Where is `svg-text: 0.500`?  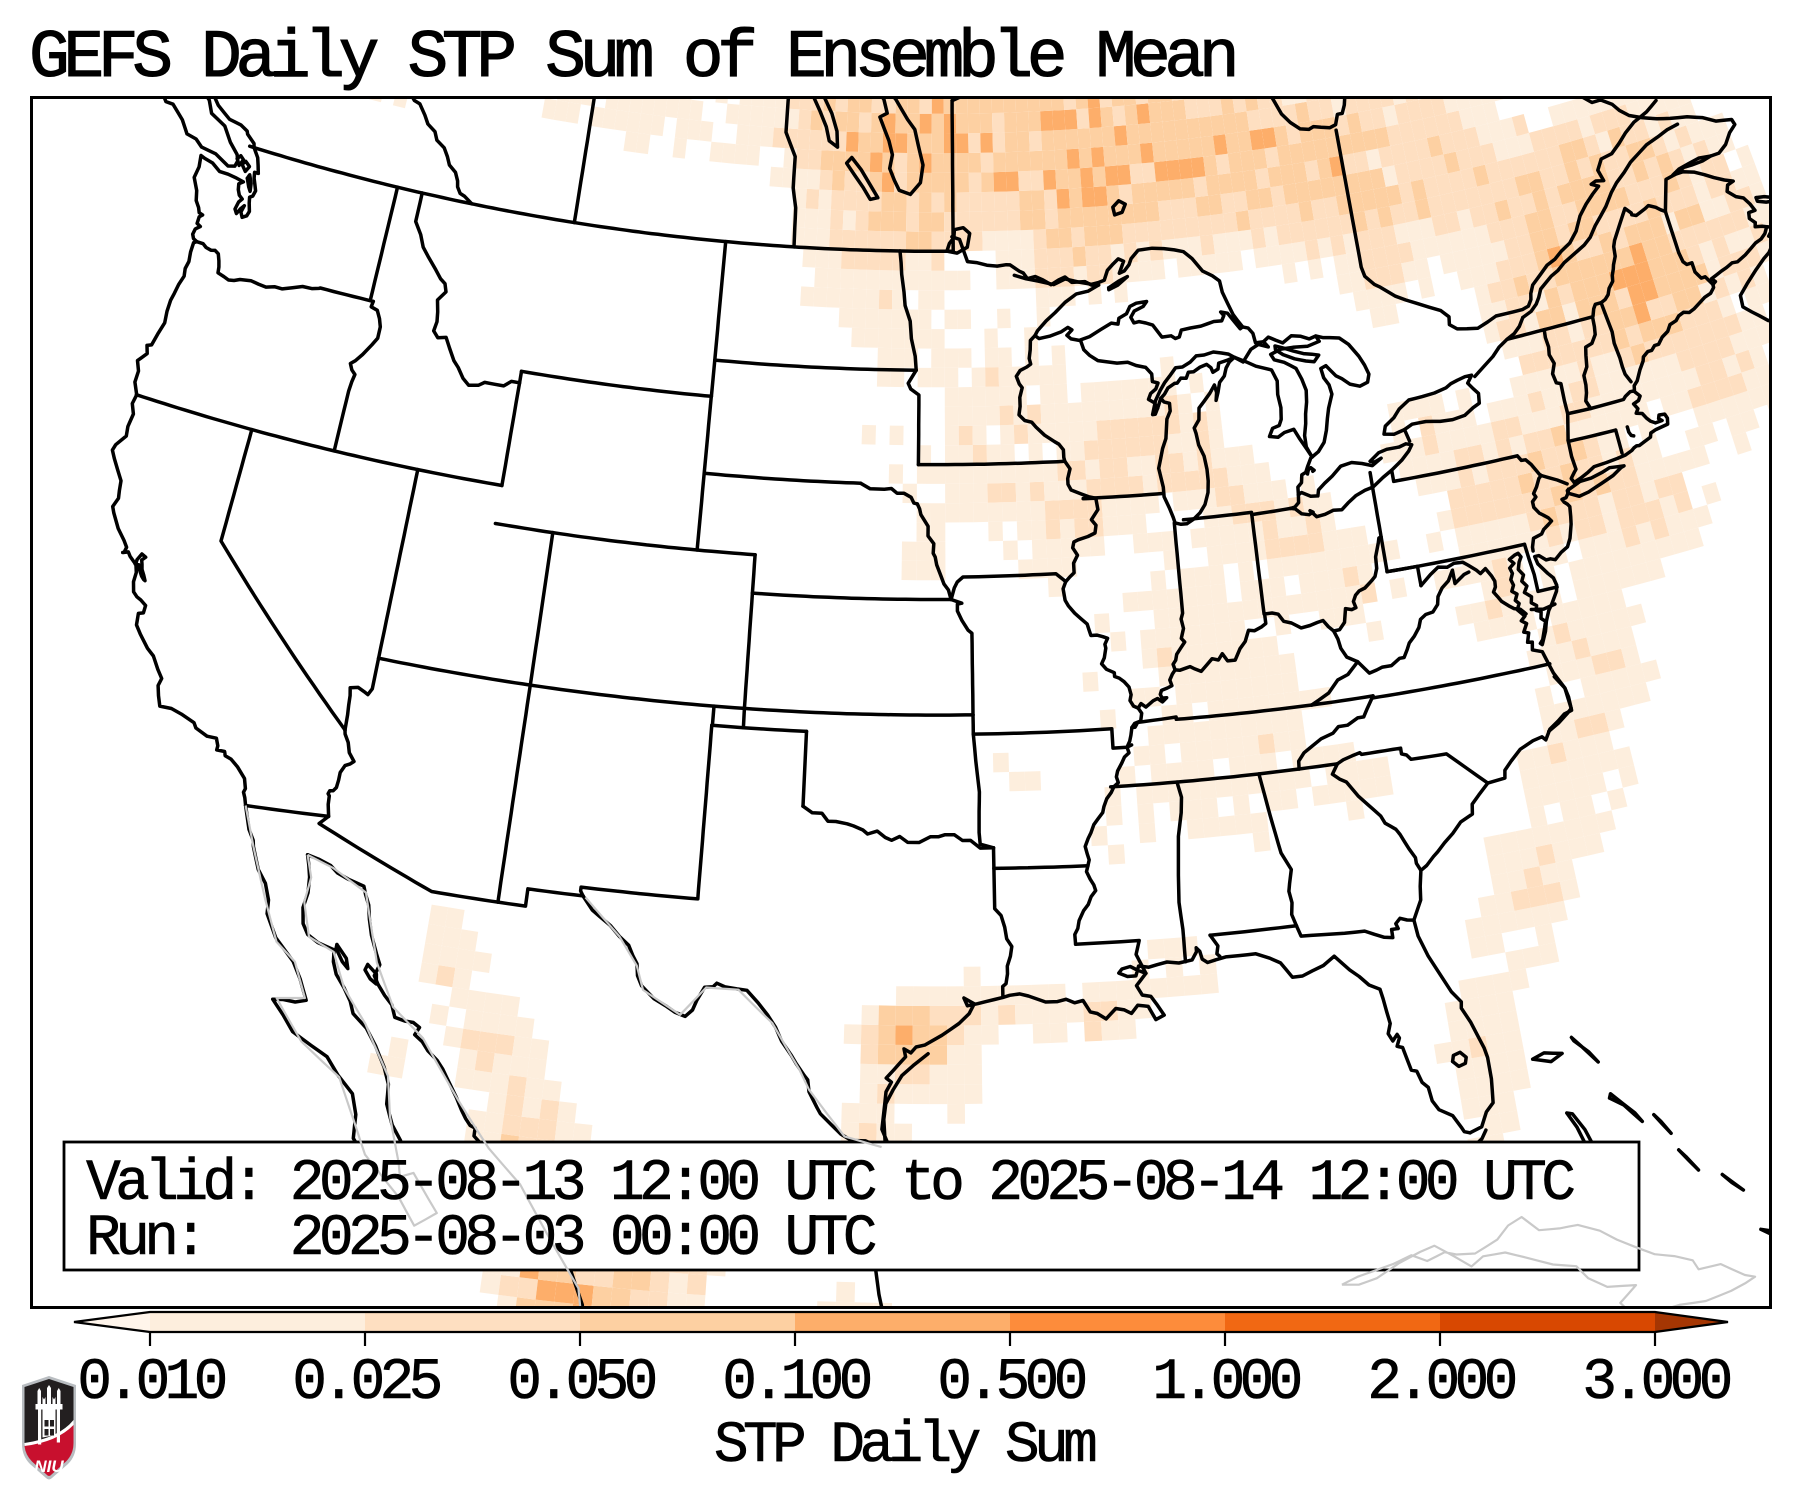 svg-text: 0.500 is located at coordinates (1011, 1383).